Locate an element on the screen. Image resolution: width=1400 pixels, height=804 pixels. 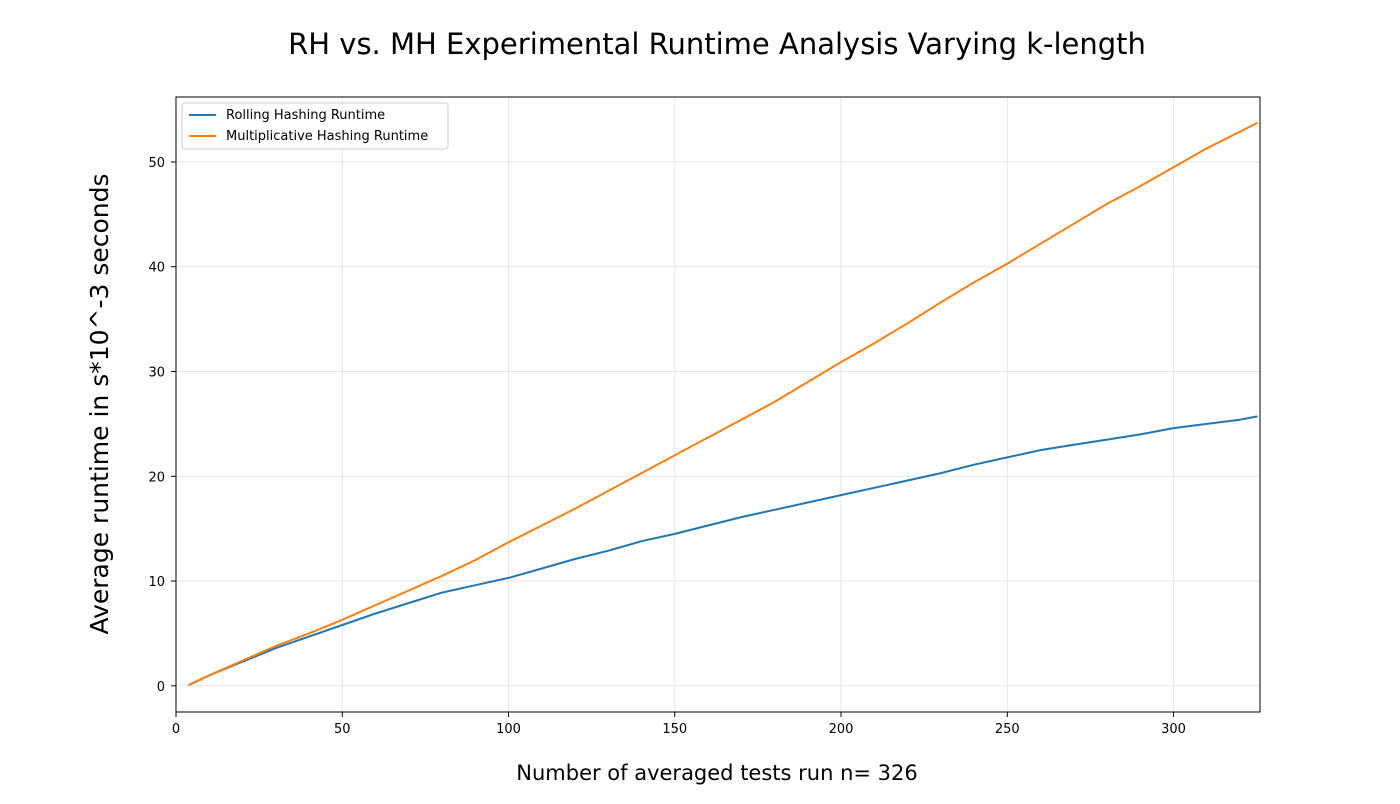
y-tick-label: 30 is located at coordinates (156, 372).